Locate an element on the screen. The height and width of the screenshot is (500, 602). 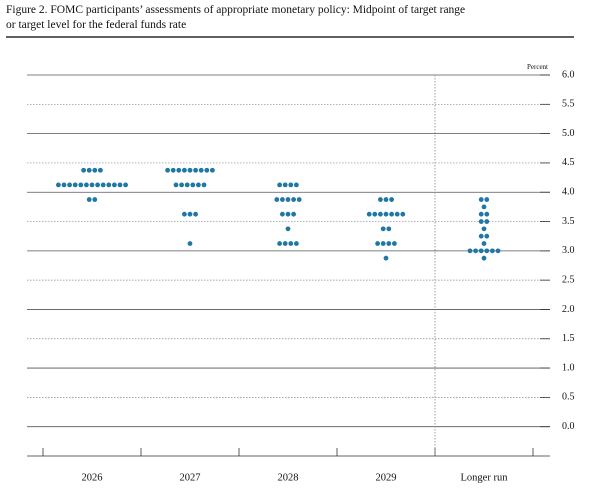
y-tick-label: 2.0 is located at coordinates (568, 309).